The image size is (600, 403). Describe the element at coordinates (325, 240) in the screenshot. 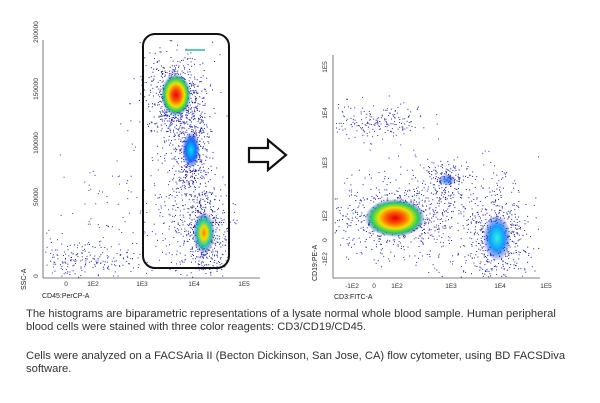

I see `right-y-tick-1: 0` at that location.